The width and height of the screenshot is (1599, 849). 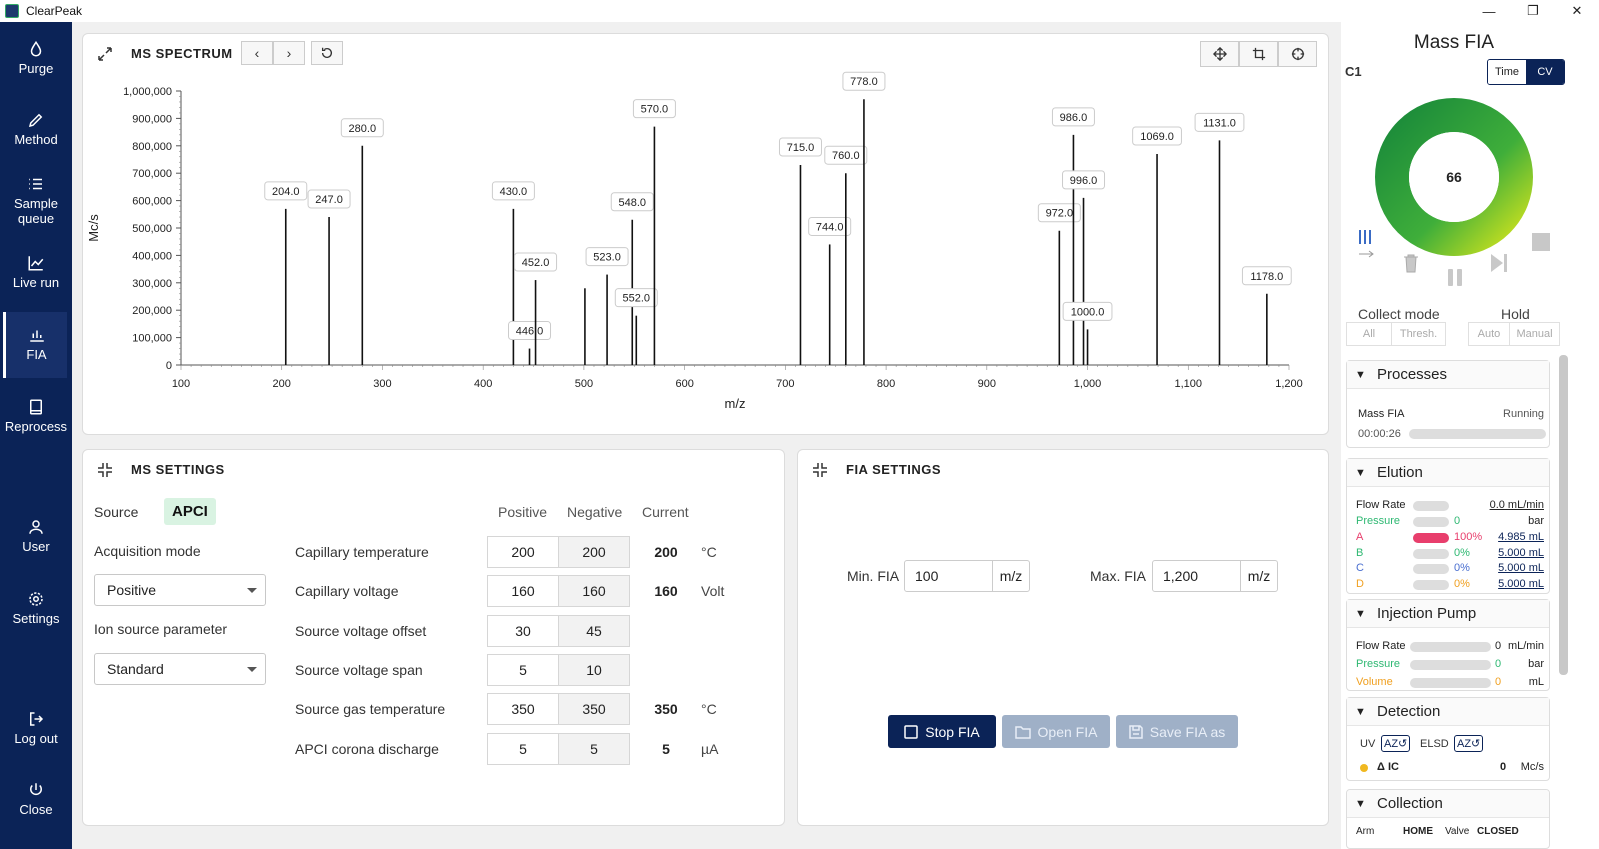 I want to click on current-value: 350, so click(x=666, y=709).